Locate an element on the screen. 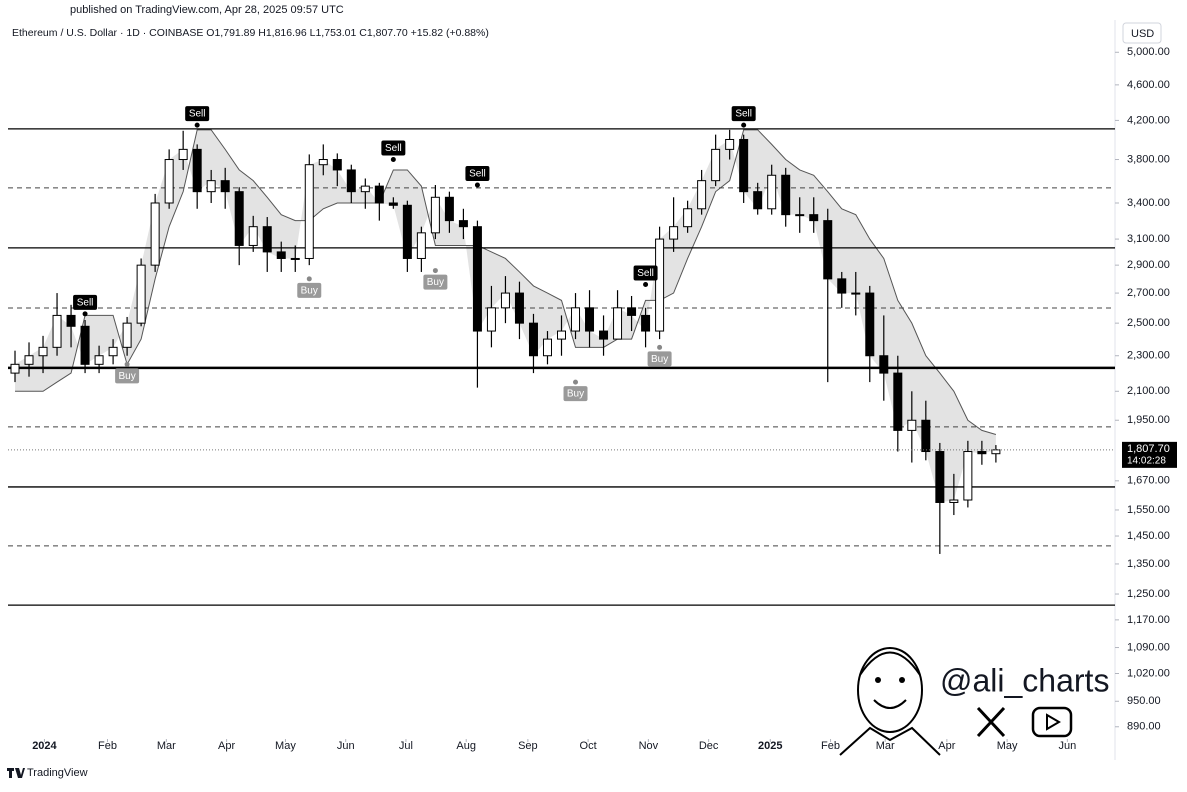  y-tick-label: 2,500.00 is located at coordinates (1148, 323).